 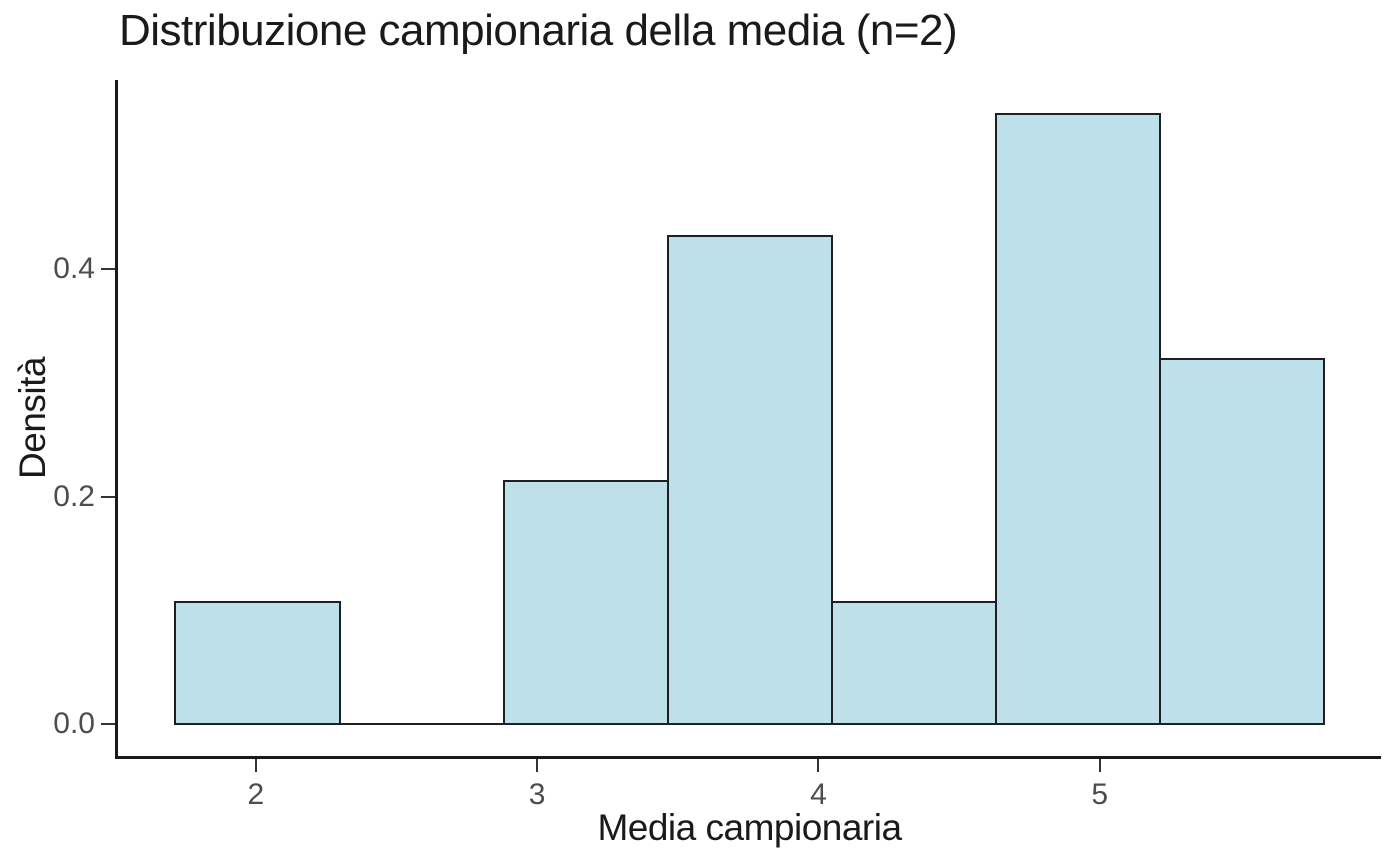 What do you see at coordinates (537, 794) in the screenshot?
I see `x-tick-label: 3` at bounding box center [537, 794].